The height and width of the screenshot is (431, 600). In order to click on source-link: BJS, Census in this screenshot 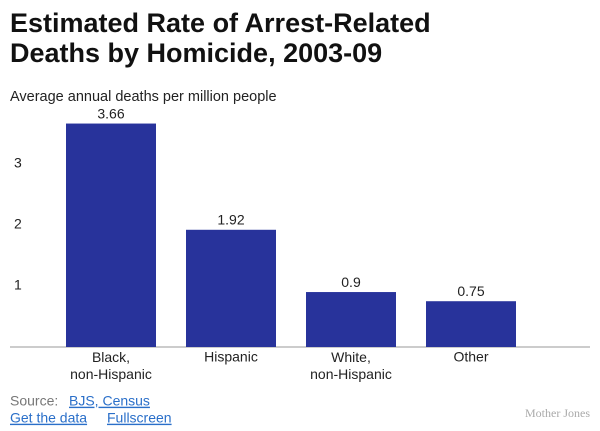, I will do `click(109, 401)`.